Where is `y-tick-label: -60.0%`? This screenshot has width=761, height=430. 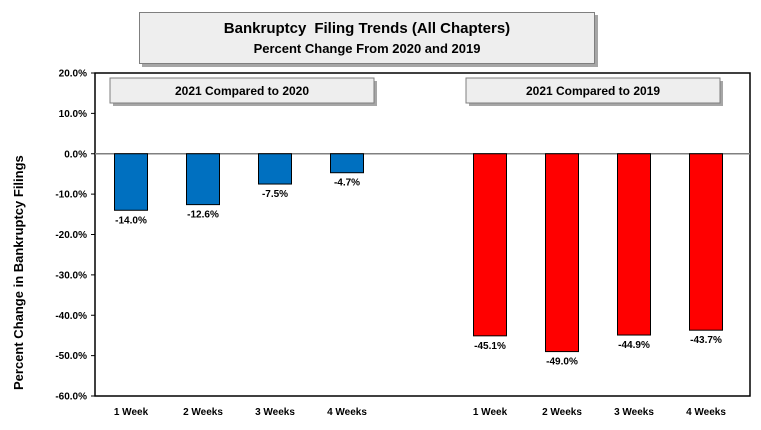
y-tick-label: -60.0% is located at coordinates (71, 397).